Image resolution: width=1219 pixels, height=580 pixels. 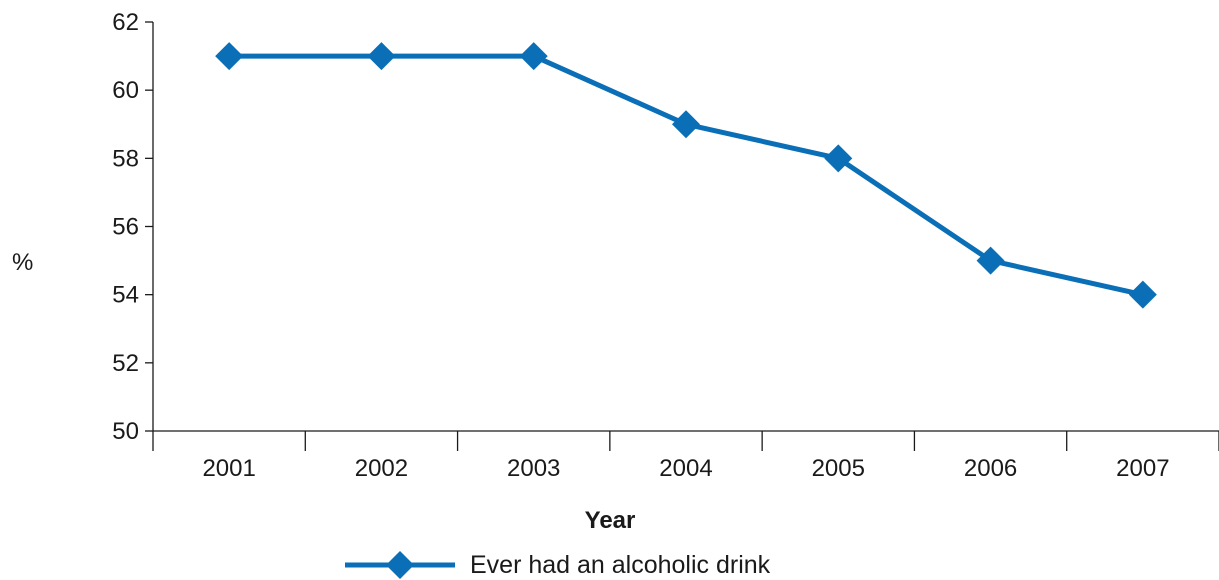 I want to click on x-tick-label: 2002, so click(x=381, y=468).